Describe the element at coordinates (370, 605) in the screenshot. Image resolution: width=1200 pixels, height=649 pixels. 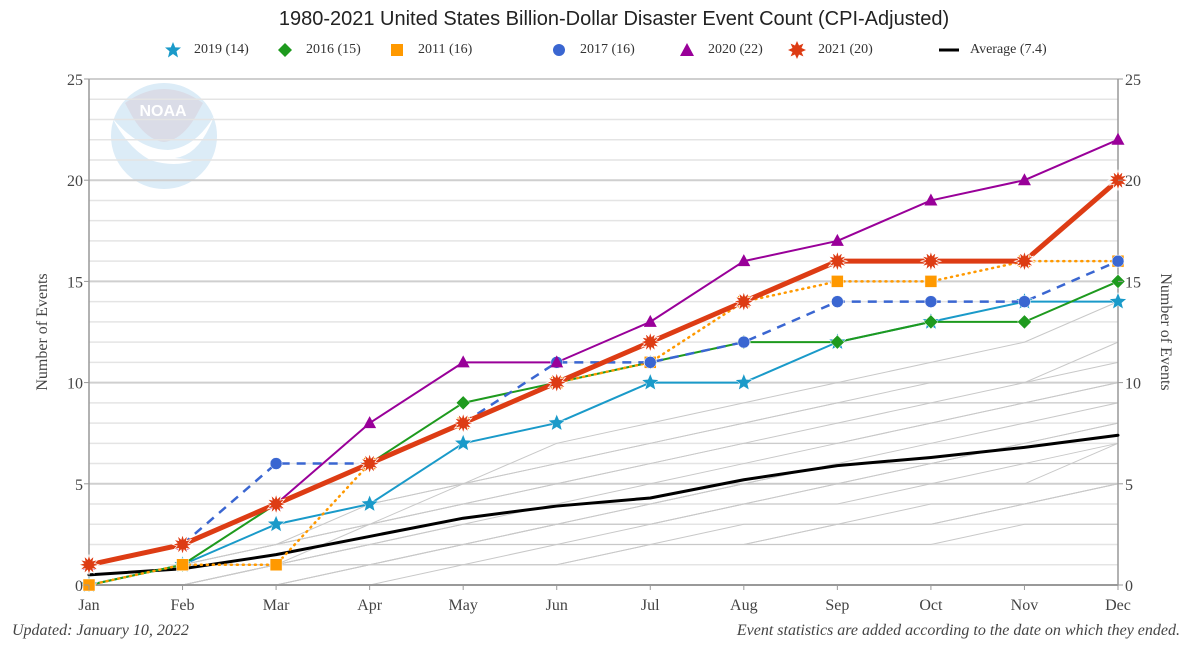
I see `x-tick-label: Apr` at that location.